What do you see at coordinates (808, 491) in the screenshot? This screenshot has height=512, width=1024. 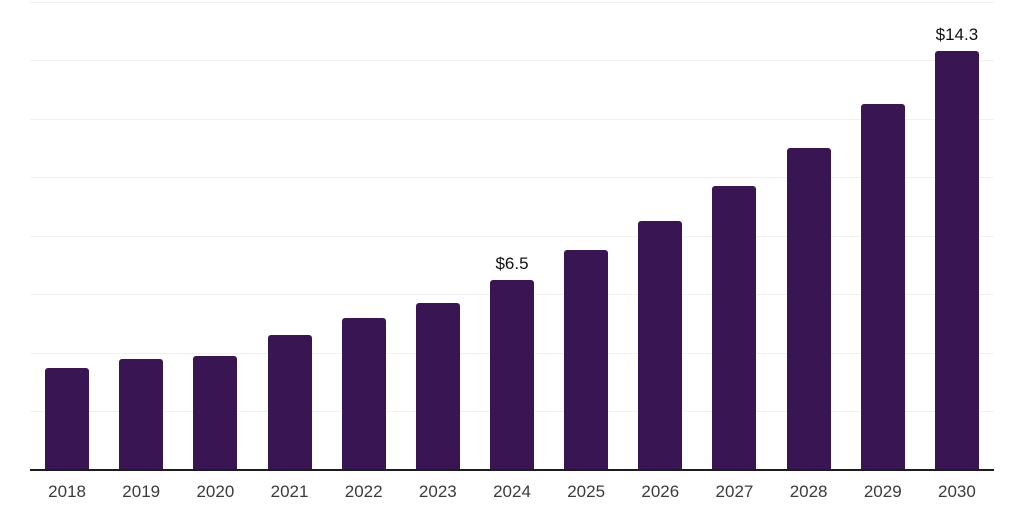 I see `x-tick-2028: 2028` at bounding box center [808, 491].